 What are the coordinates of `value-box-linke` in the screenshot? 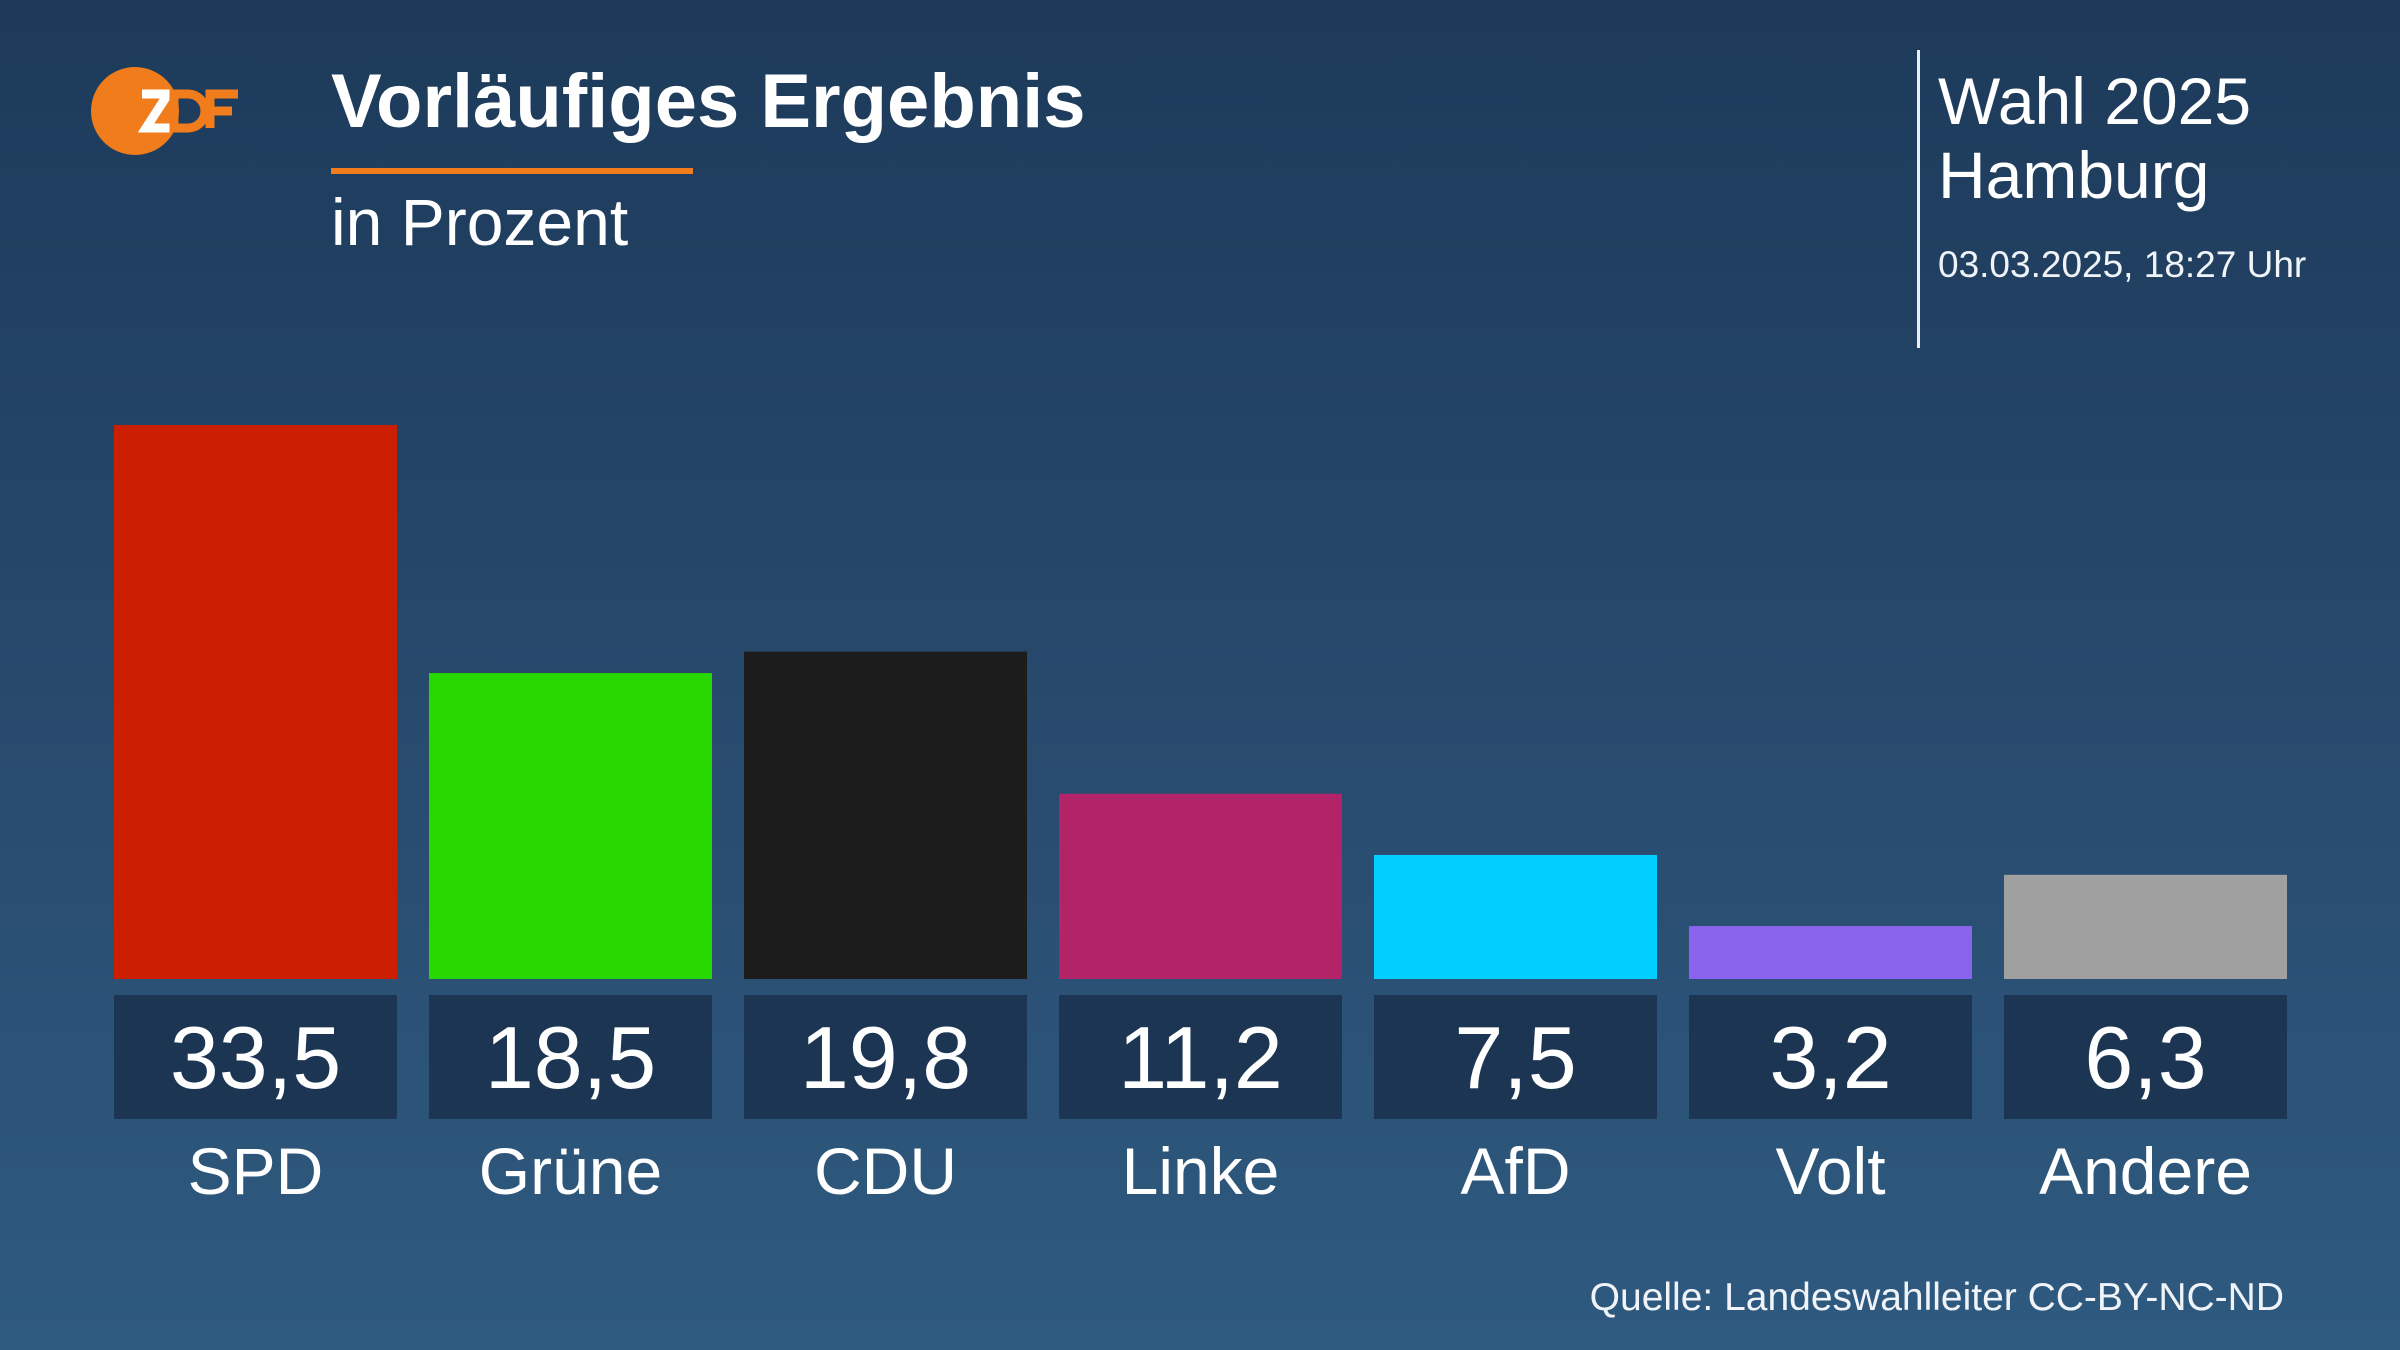 It's located at (1200, 1057).